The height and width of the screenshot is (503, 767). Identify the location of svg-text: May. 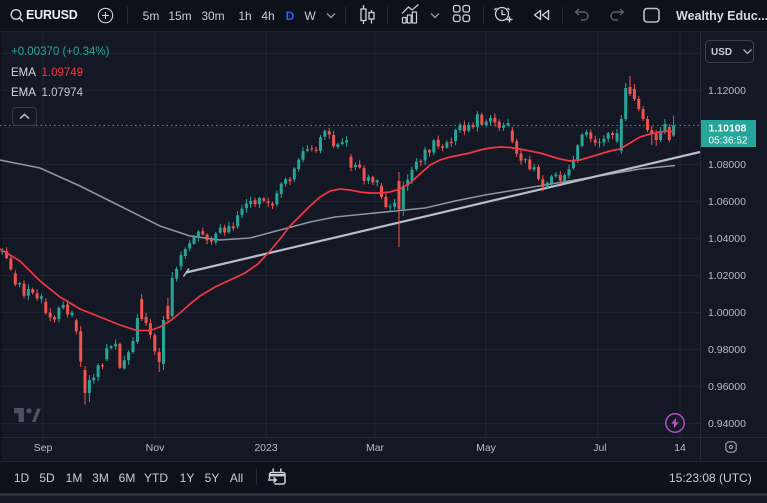
(486, 448).